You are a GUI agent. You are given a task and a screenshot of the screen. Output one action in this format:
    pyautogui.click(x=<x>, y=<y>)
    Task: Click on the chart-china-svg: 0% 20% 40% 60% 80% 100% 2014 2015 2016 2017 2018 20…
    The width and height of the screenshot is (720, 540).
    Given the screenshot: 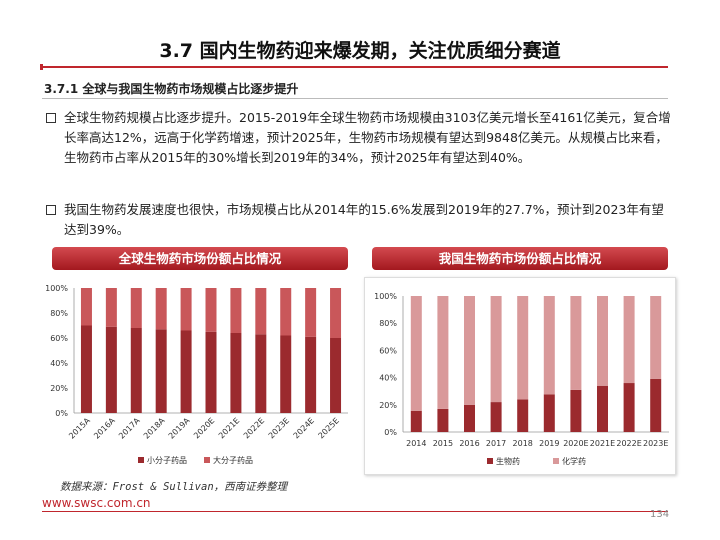 What is the action you would take?
    pyautogui.click(x=521, y=379)
    